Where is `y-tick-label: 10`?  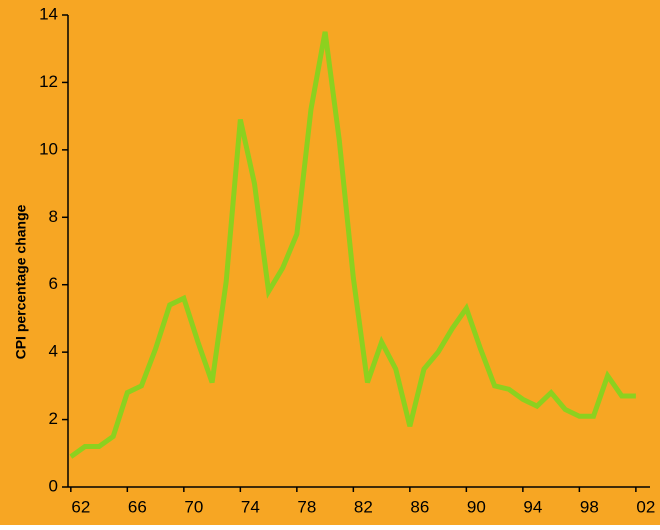
y-tick-label: 10 is located at coordinates (48, 148).